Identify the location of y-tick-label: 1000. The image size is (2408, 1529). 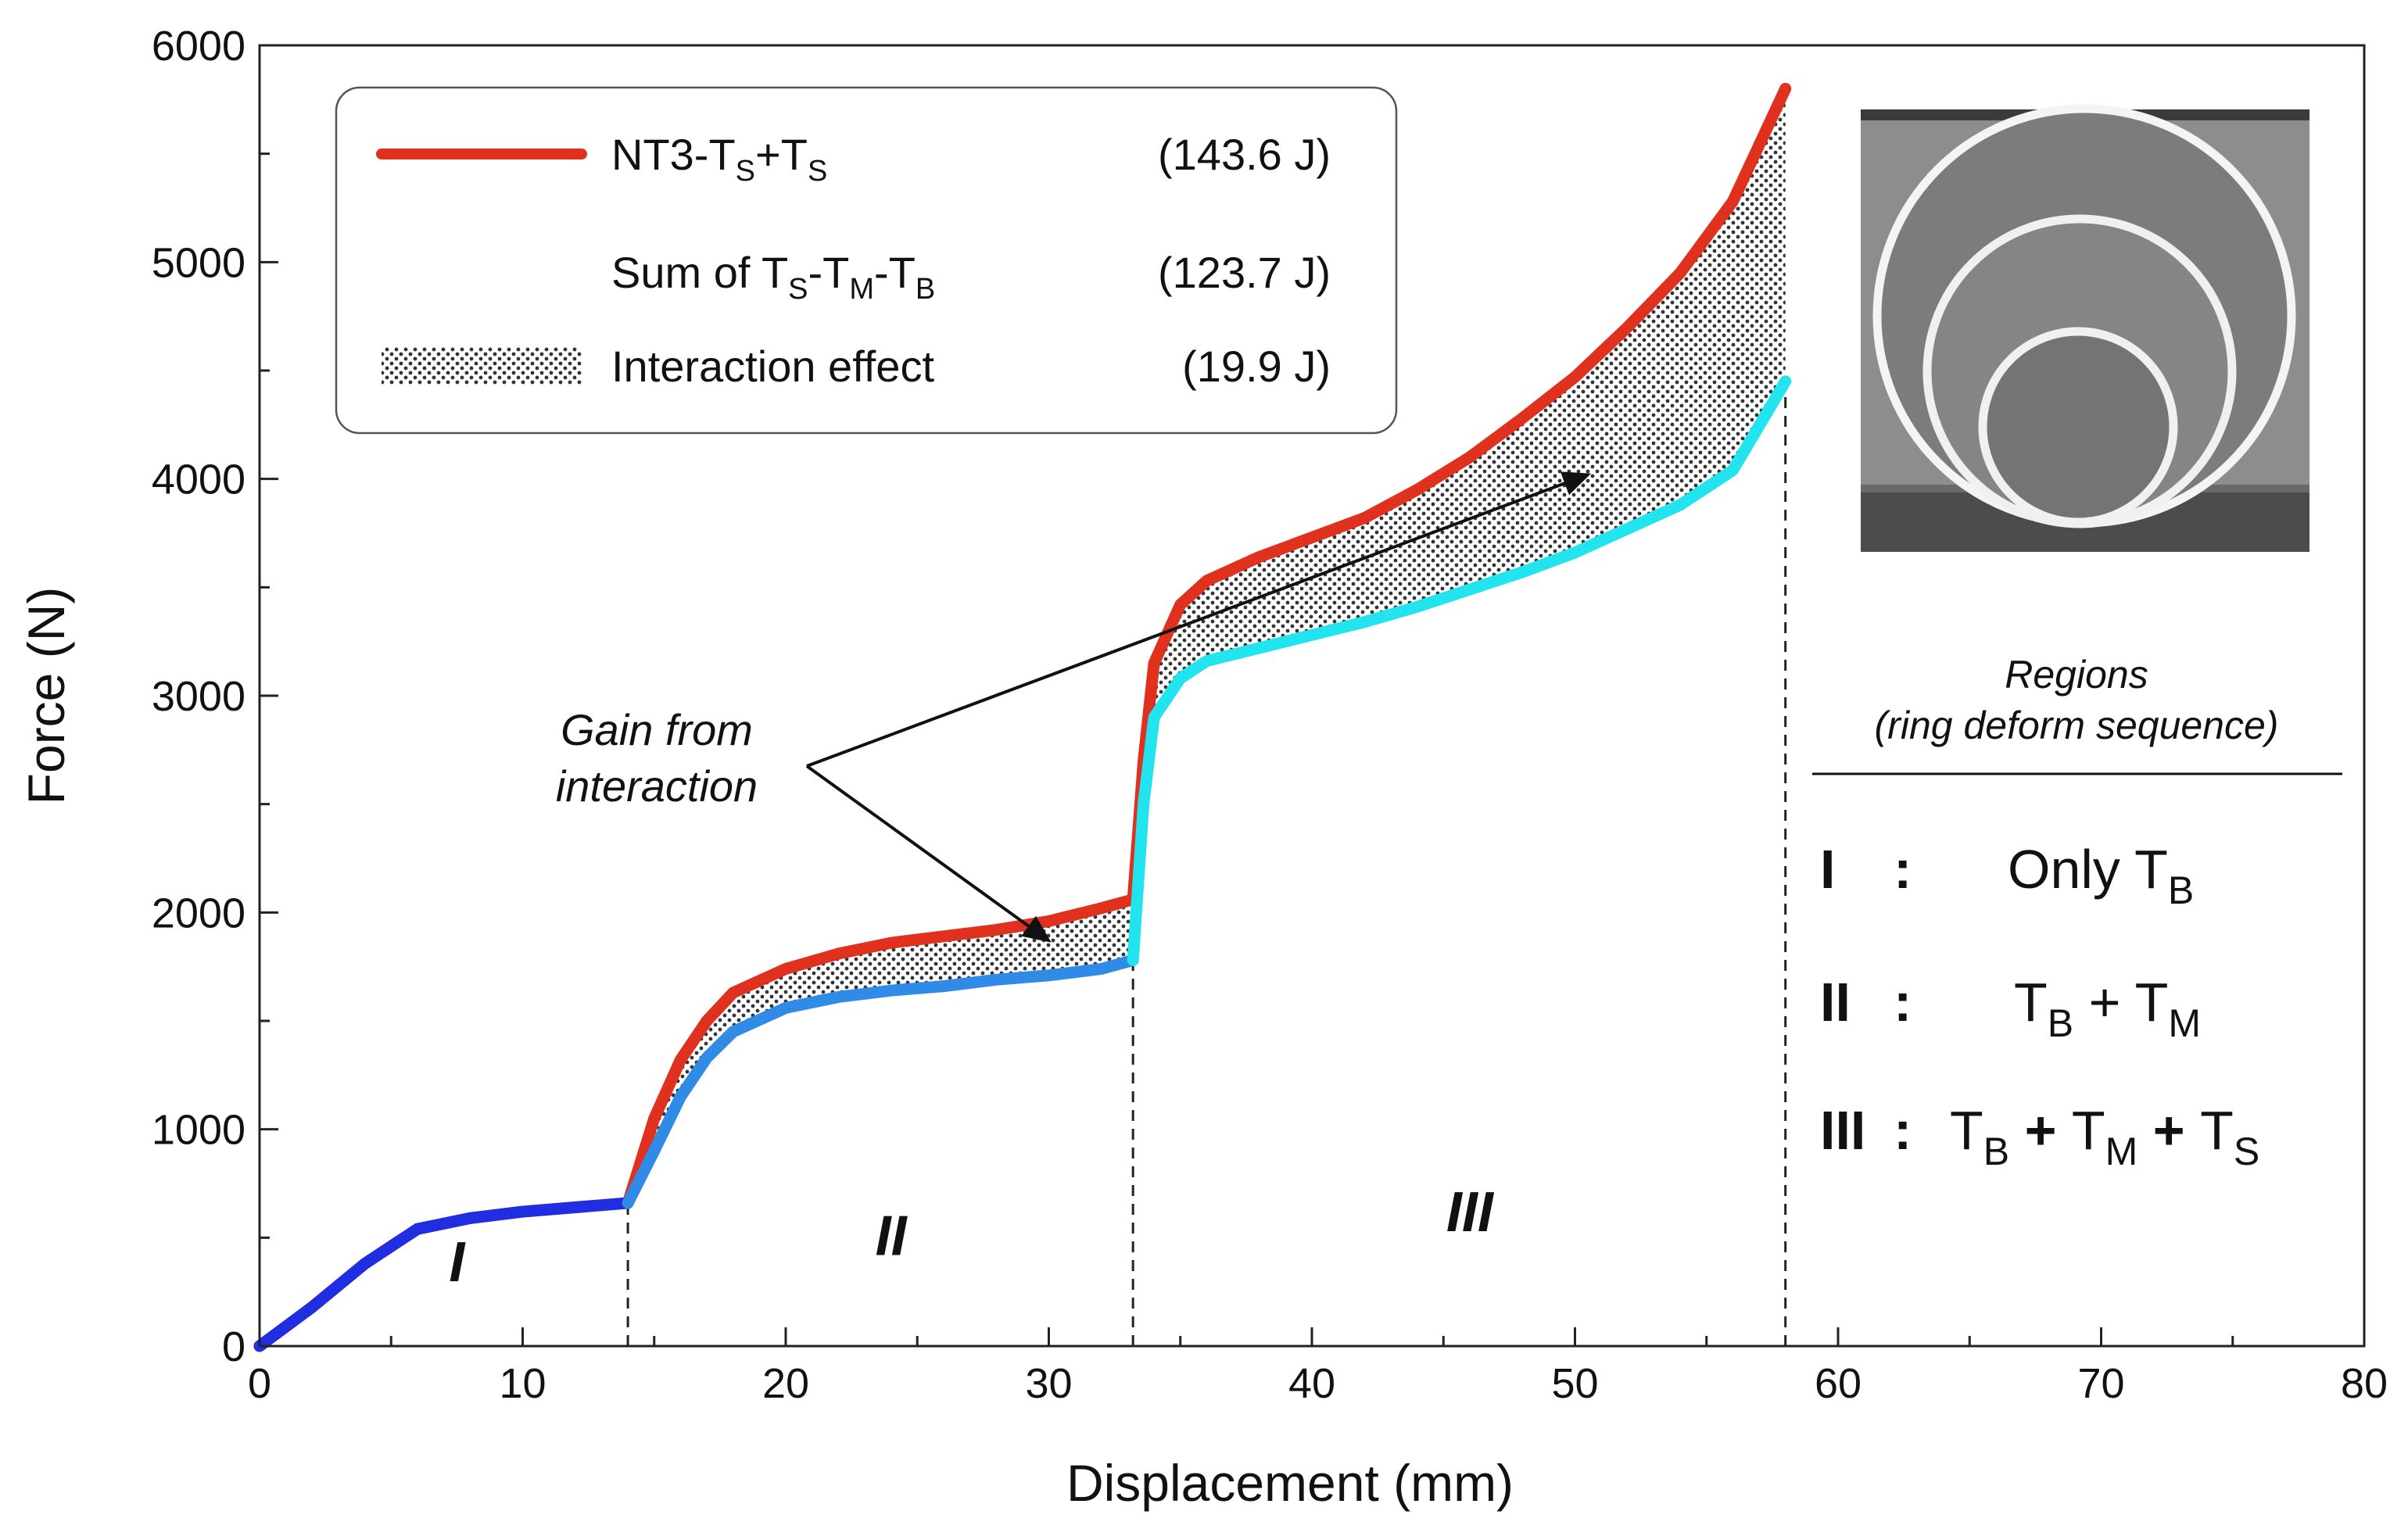
(199, 1130).